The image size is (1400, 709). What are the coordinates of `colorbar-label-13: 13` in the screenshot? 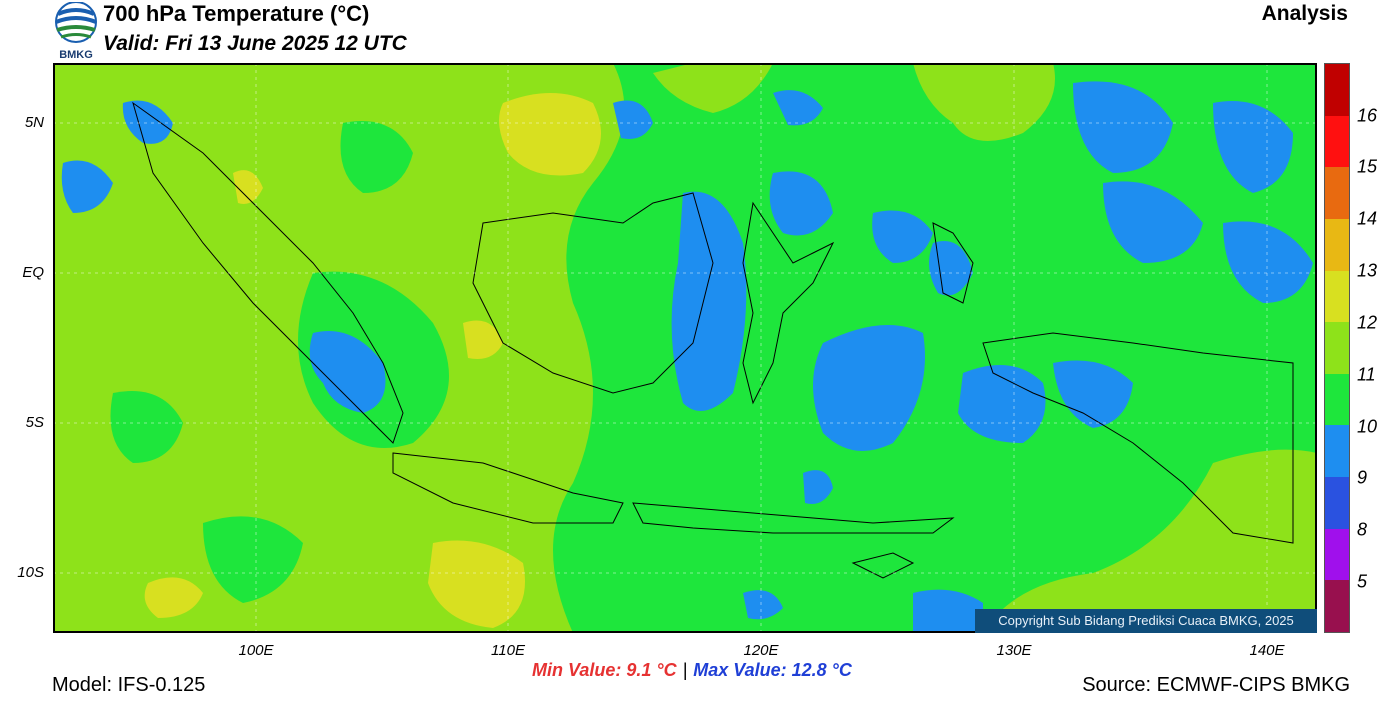 It's located at (1367, 270).